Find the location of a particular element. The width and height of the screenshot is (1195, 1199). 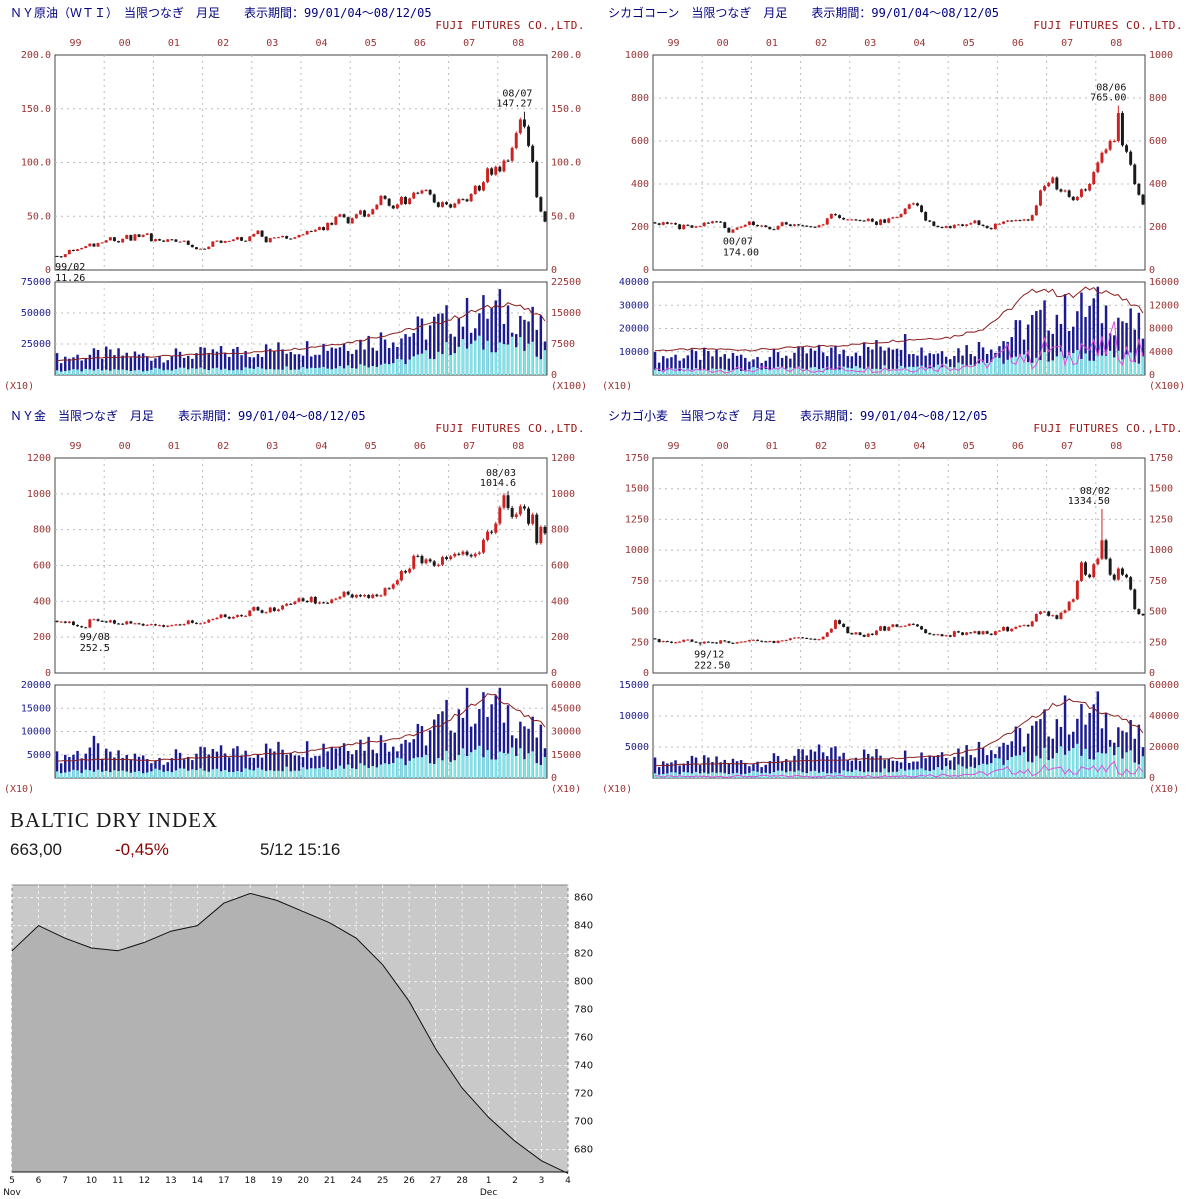

svg-text: 5 is located at coordinates (12, 1181).